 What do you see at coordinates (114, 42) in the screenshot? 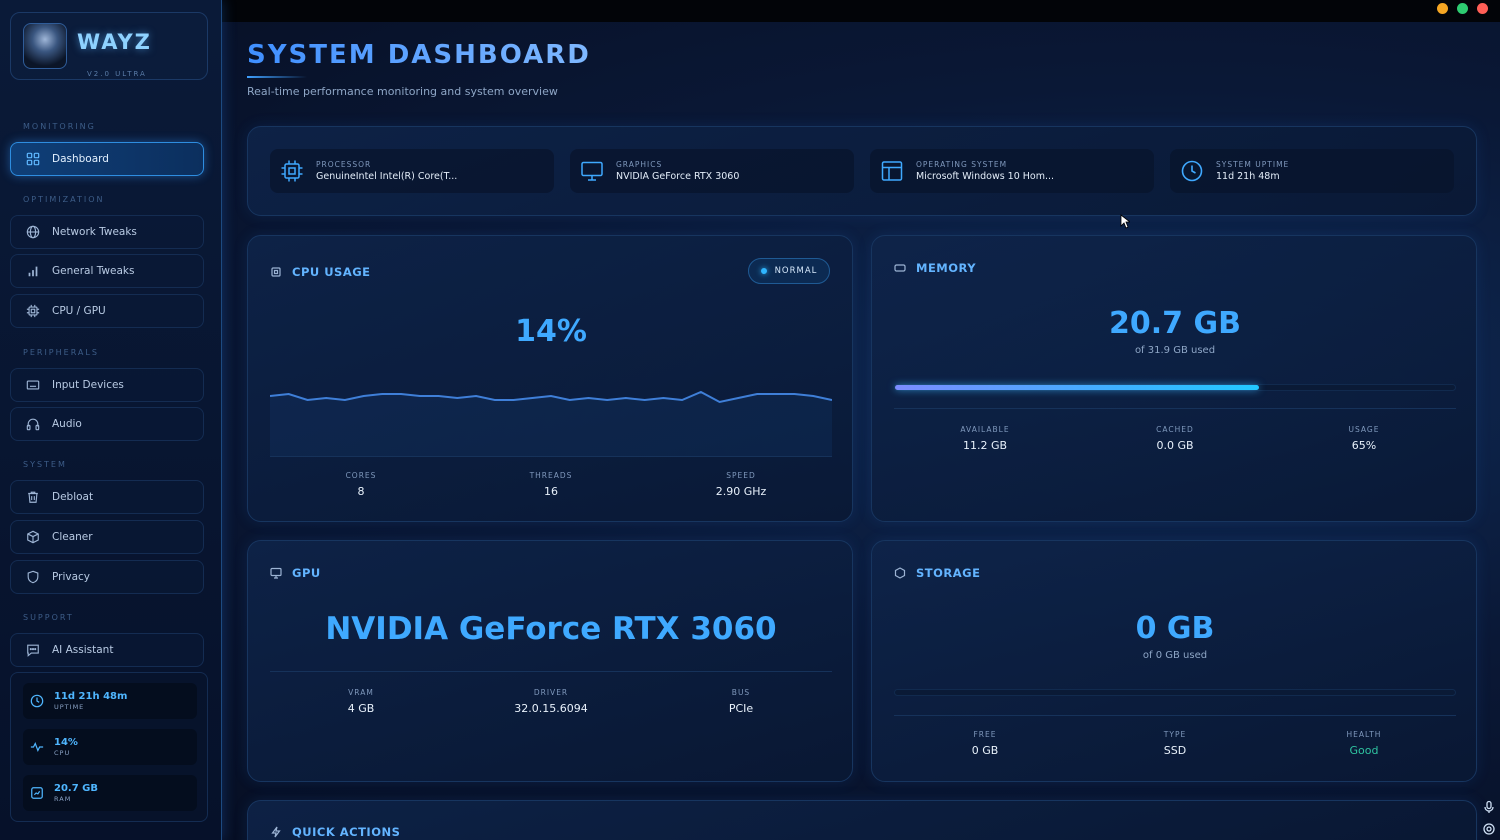
I see `brand-name: WAYZ` at bounding box center [114, 42].